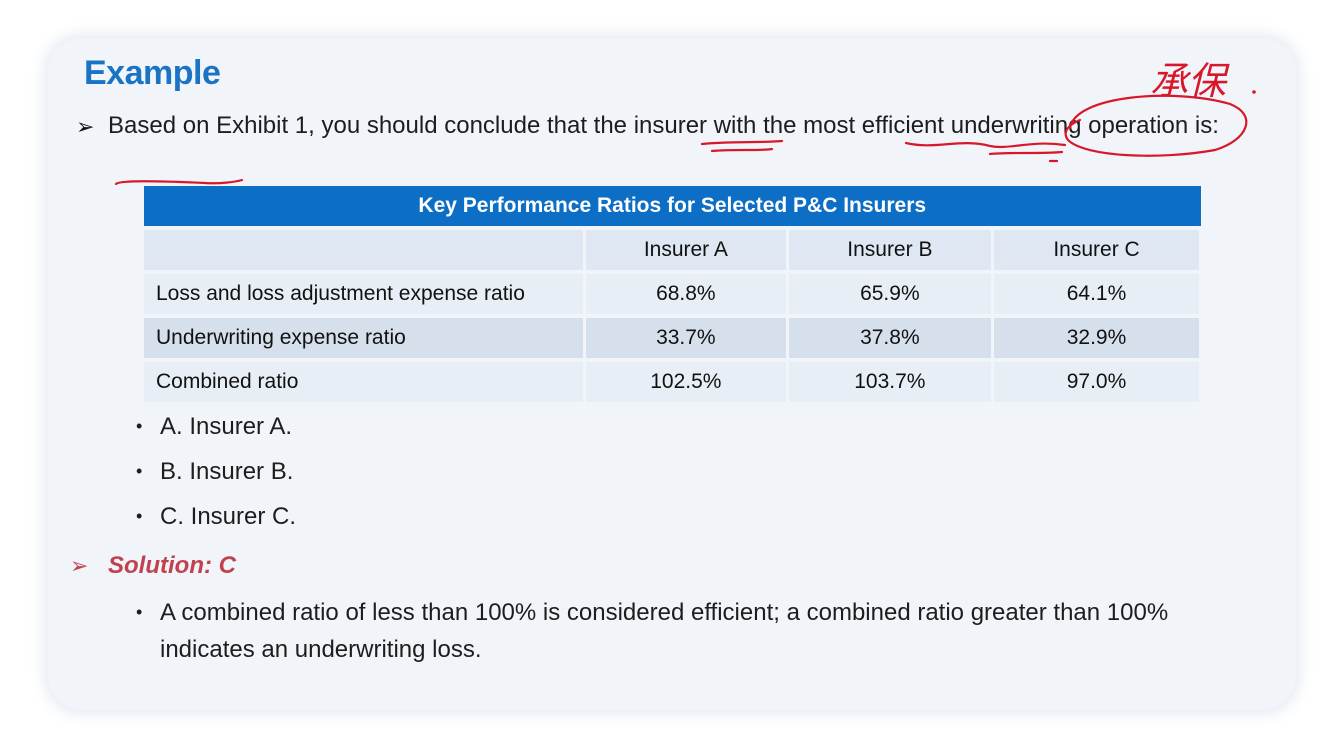 This screenshot has height=750, width=1334. What do you see at coordinates (172, 565) in the screenshot?
I see `solution-heading: Solution: C` at bounding box center [172, 565].